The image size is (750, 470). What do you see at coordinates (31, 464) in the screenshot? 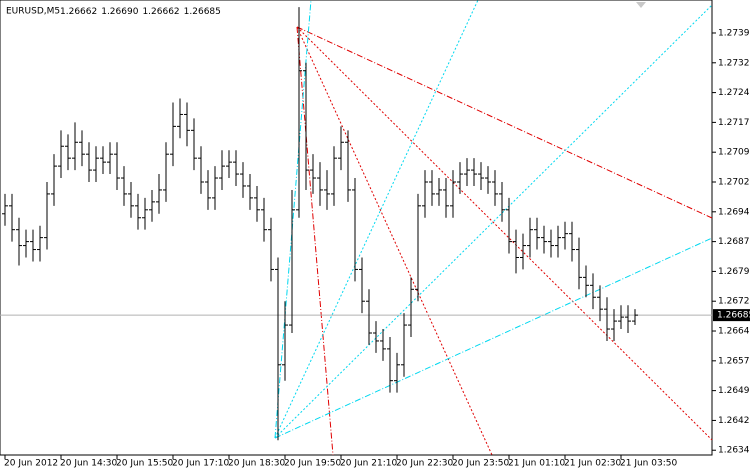
I see `x-tick-label: 20 Jun 2012` at bounding box center [31, 464].